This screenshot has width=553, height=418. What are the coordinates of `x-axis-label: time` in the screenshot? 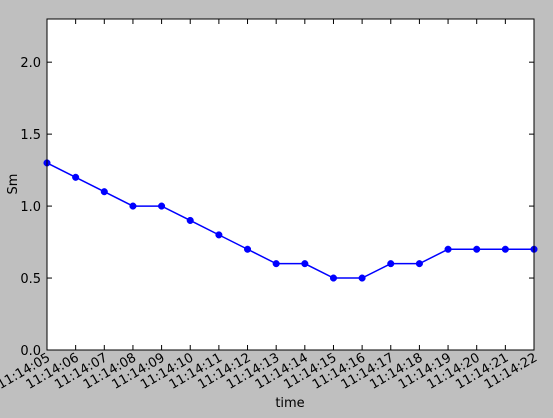 It's located at (289, 403).